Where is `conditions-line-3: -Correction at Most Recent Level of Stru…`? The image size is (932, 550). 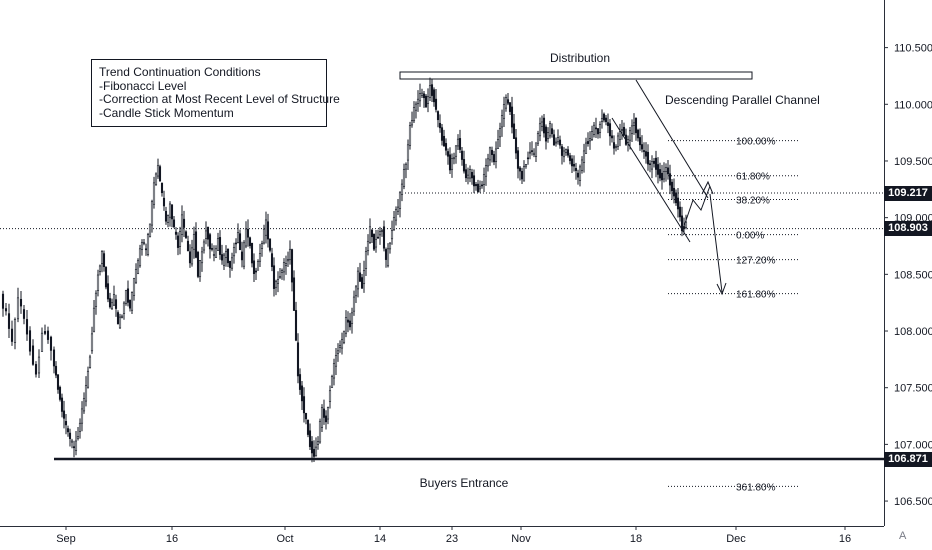
conditions-line-3: -Correction at Most Recent Level of Stru… is located at coordinates (219, 99).